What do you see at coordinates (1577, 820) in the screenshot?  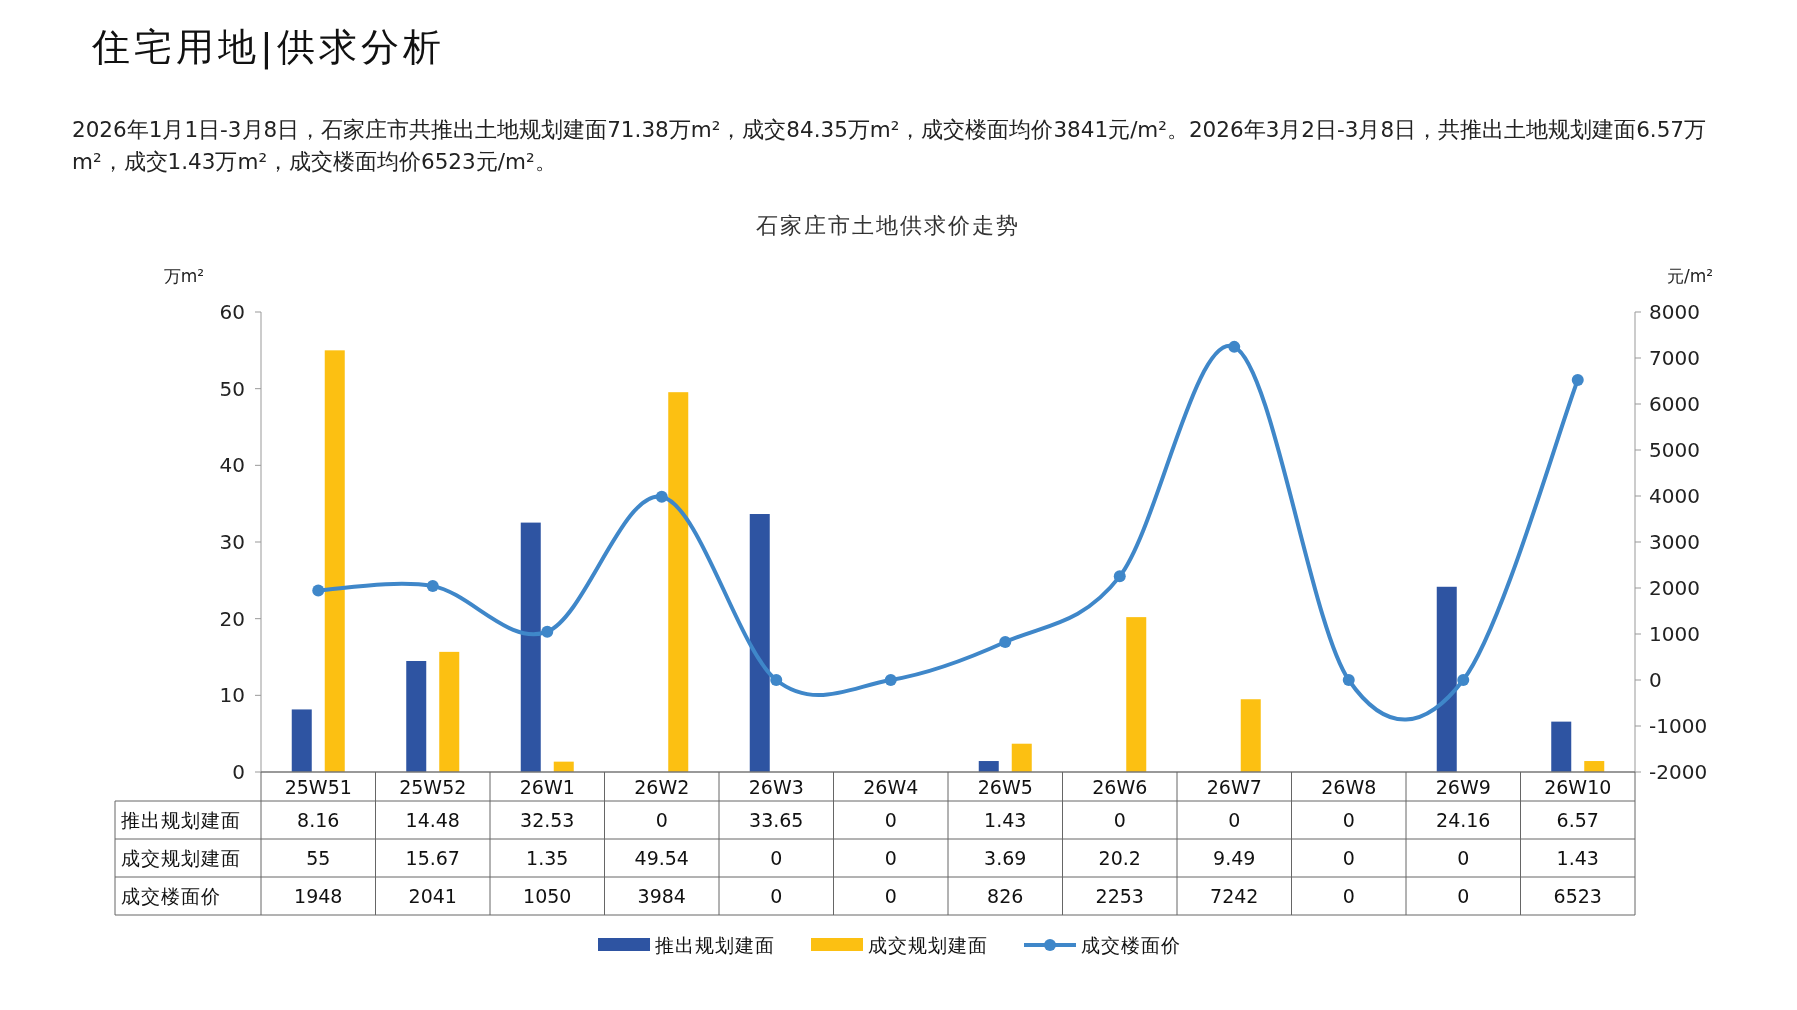 I see `data-label: 6.57` at bounding box center [1577, 820].